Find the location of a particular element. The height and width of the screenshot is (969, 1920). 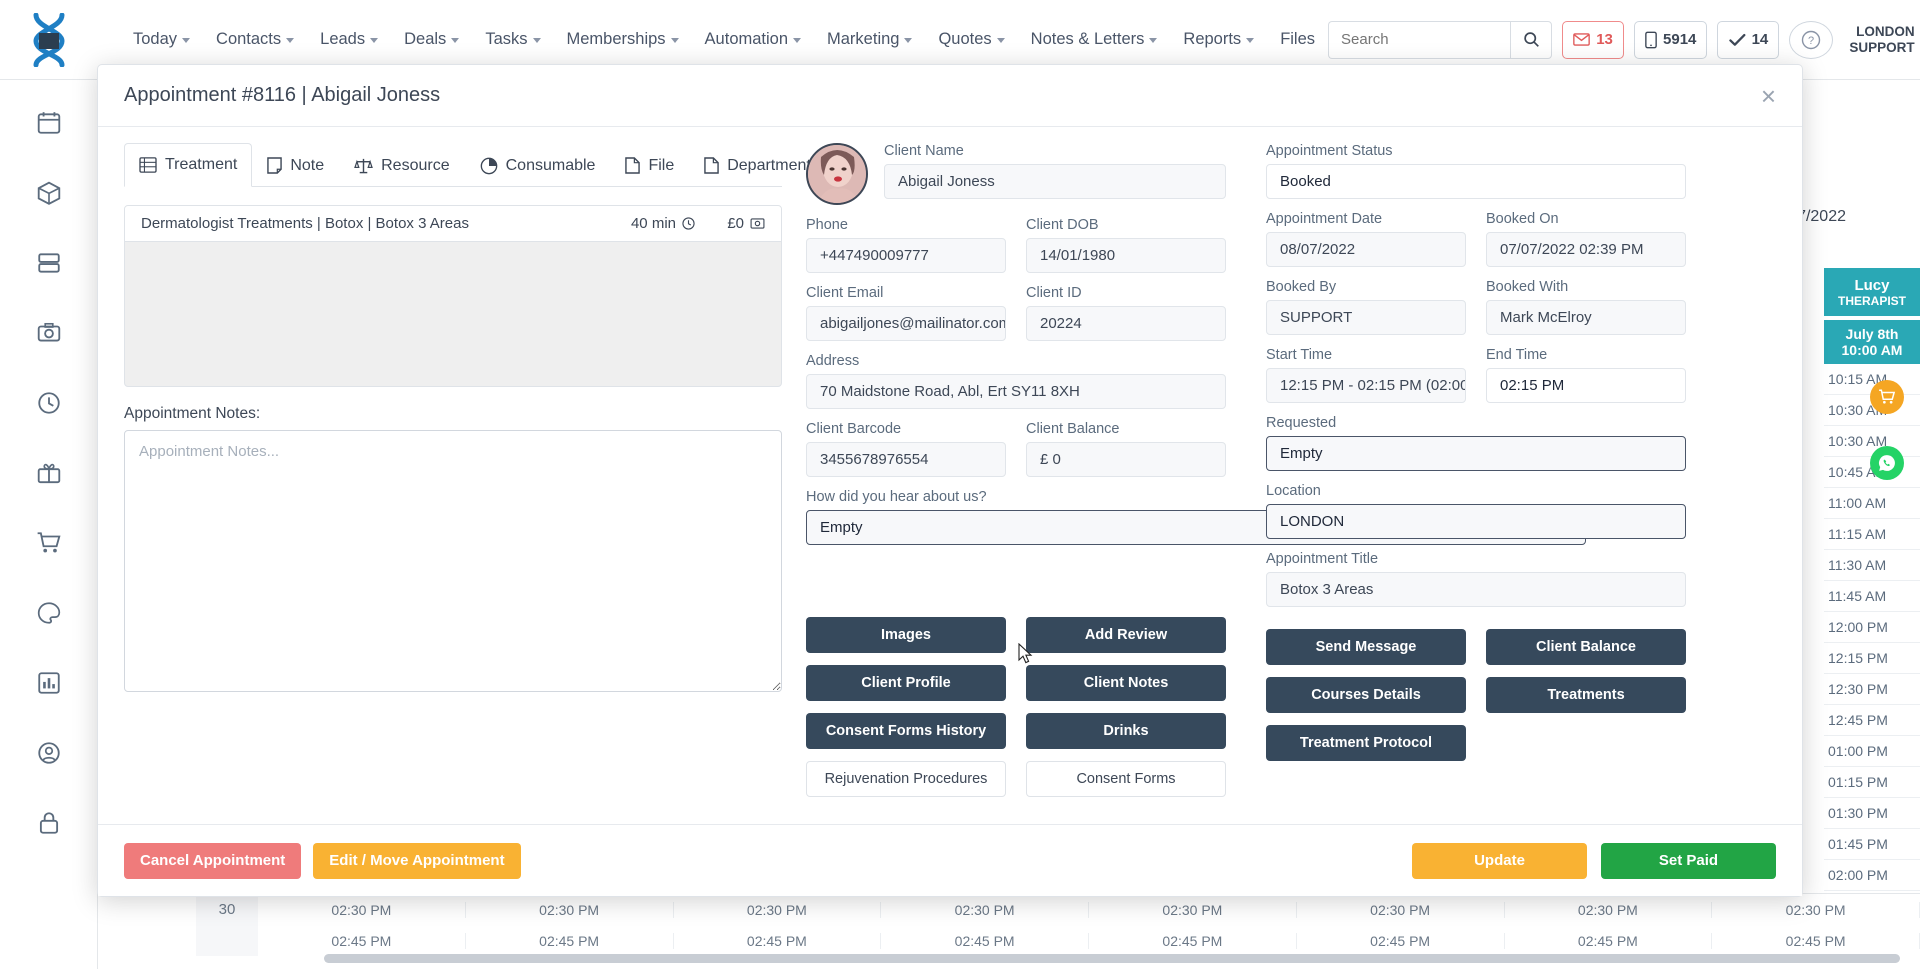

booked-on-field: 07/07/2022 02:39 PM is located at coordinates (1586, 249).